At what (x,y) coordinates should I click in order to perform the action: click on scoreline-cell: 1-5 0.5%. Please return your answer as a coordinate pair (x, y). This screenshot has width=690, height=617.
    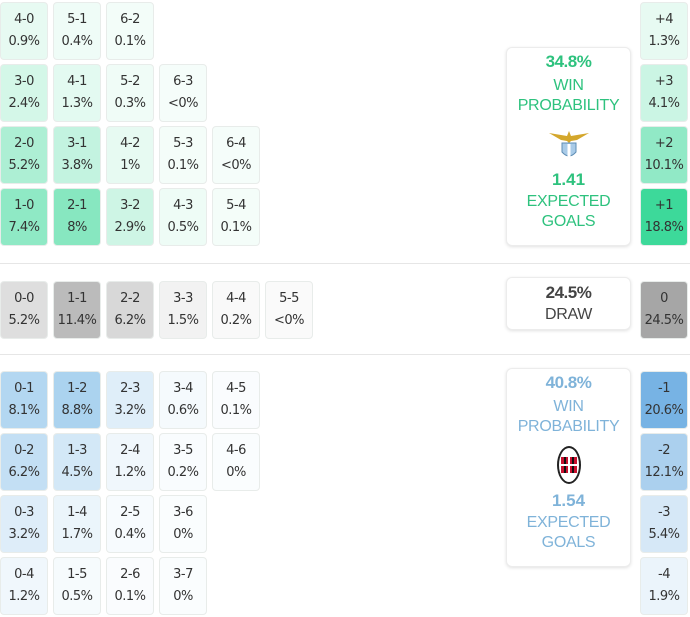
    Looking at the image, I should click on (77, 586).